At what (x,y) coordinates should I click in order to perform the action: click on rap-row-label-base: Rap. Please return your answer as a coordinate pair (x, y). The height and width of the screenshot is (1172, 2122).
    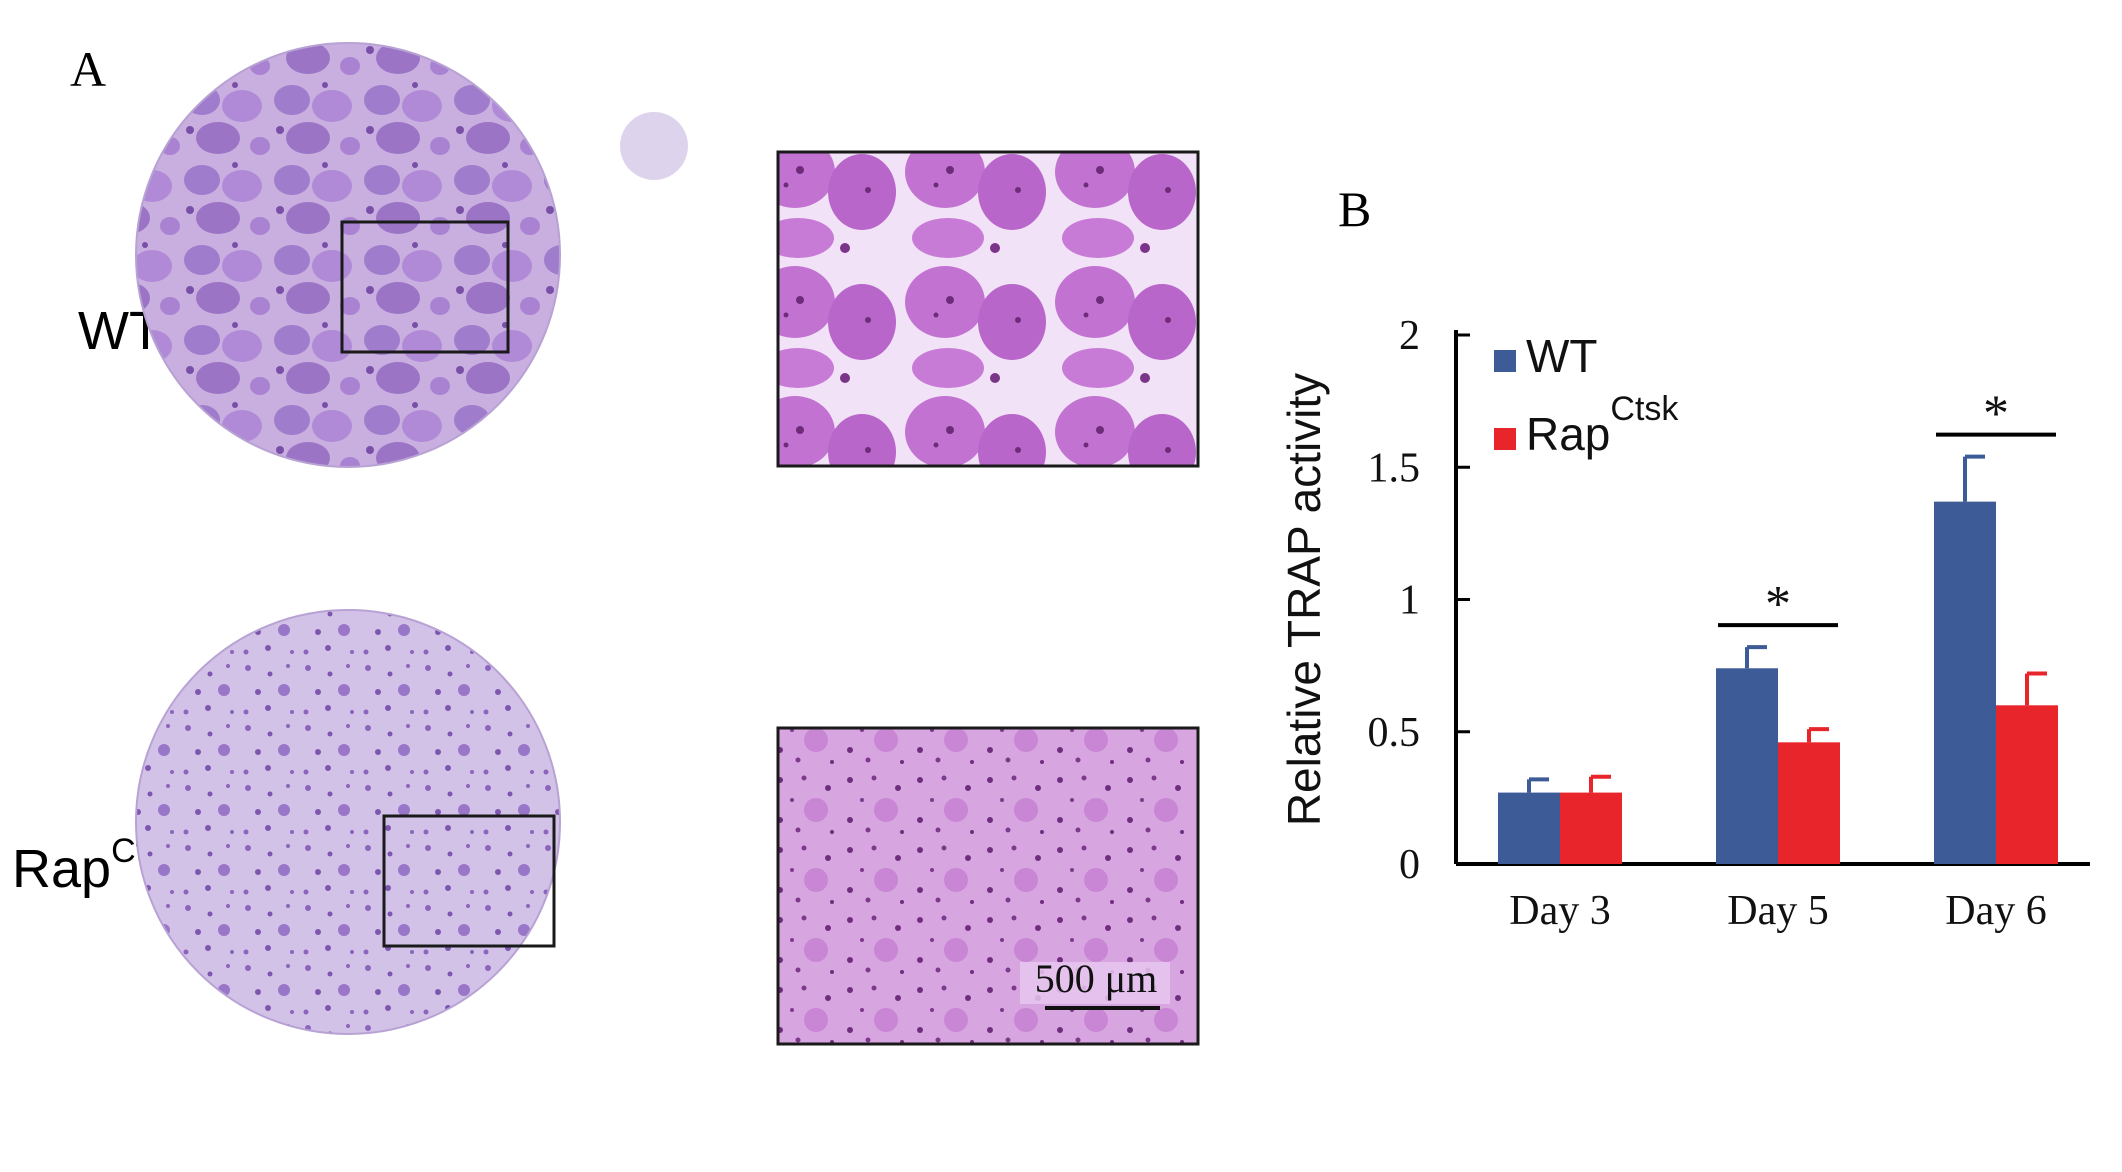
    Looking at the image, I should click on (62, 869).